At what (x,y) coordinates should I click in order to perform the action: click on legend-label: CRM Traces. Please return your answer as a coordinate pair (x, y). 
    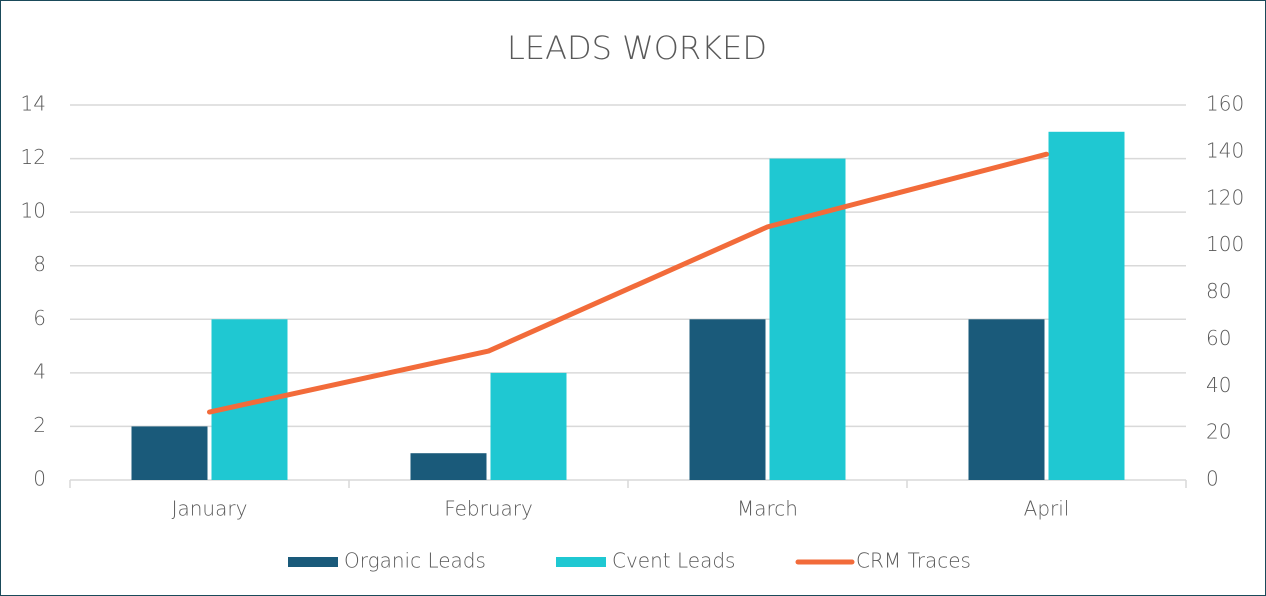
    Looking at the image, I should click on (913, 561).